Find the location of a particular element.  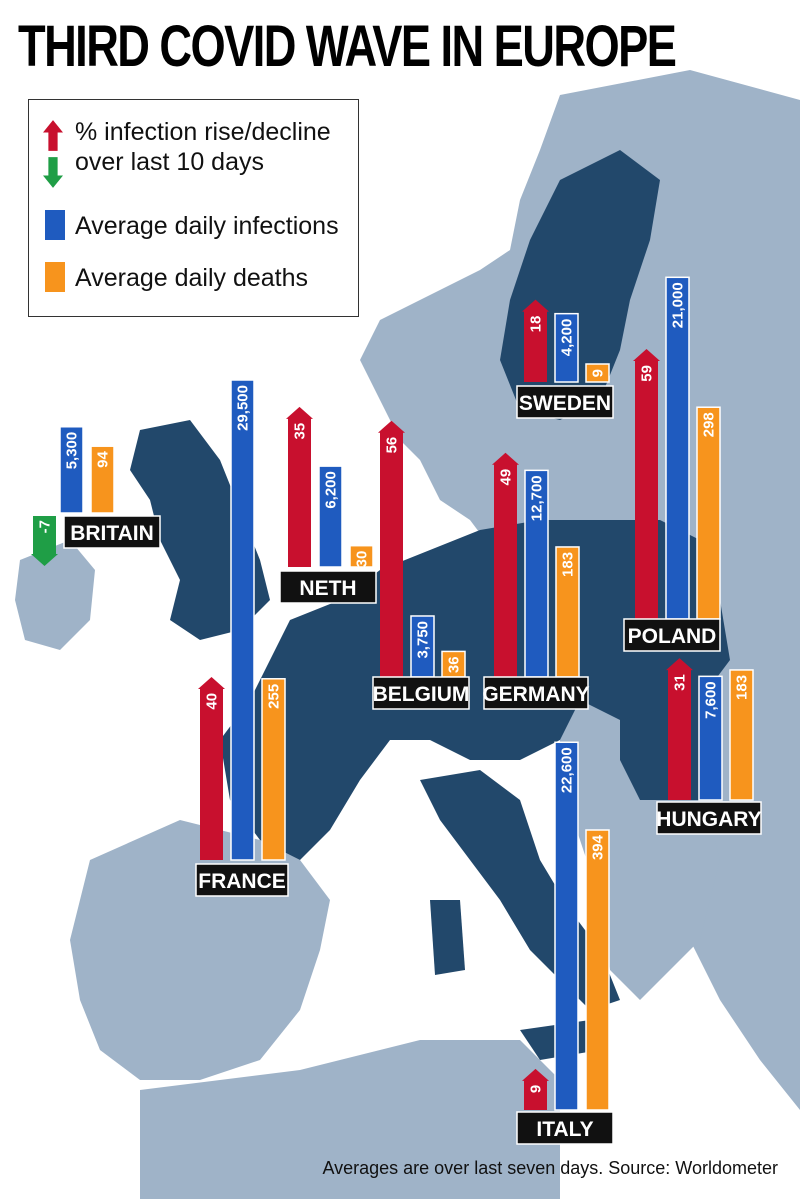

deaths-value-poland: 298 is located at coordinates (709, 424).